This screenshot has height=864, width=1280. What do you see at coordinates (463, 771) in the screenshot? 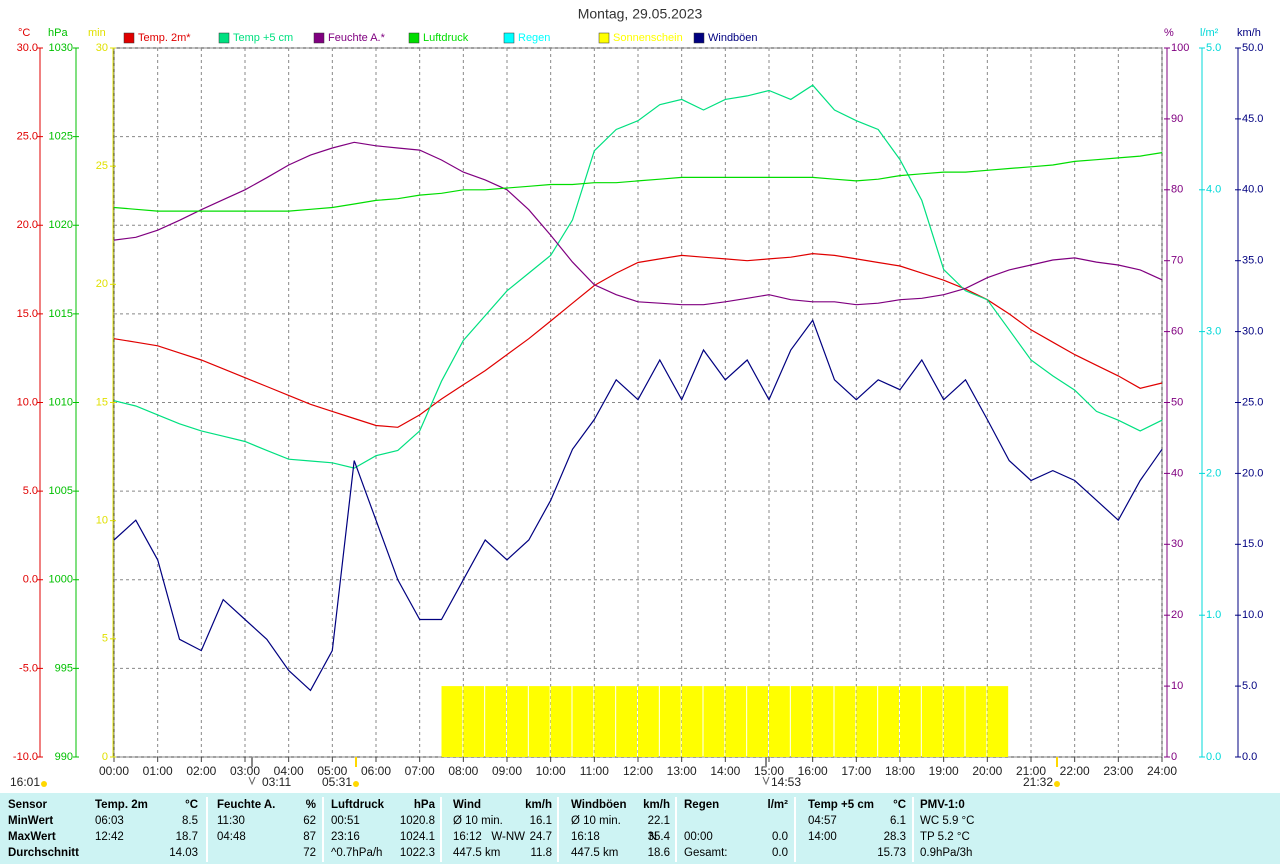
I see `x-tick-label: 08:00` at bounding box center [463, 771].